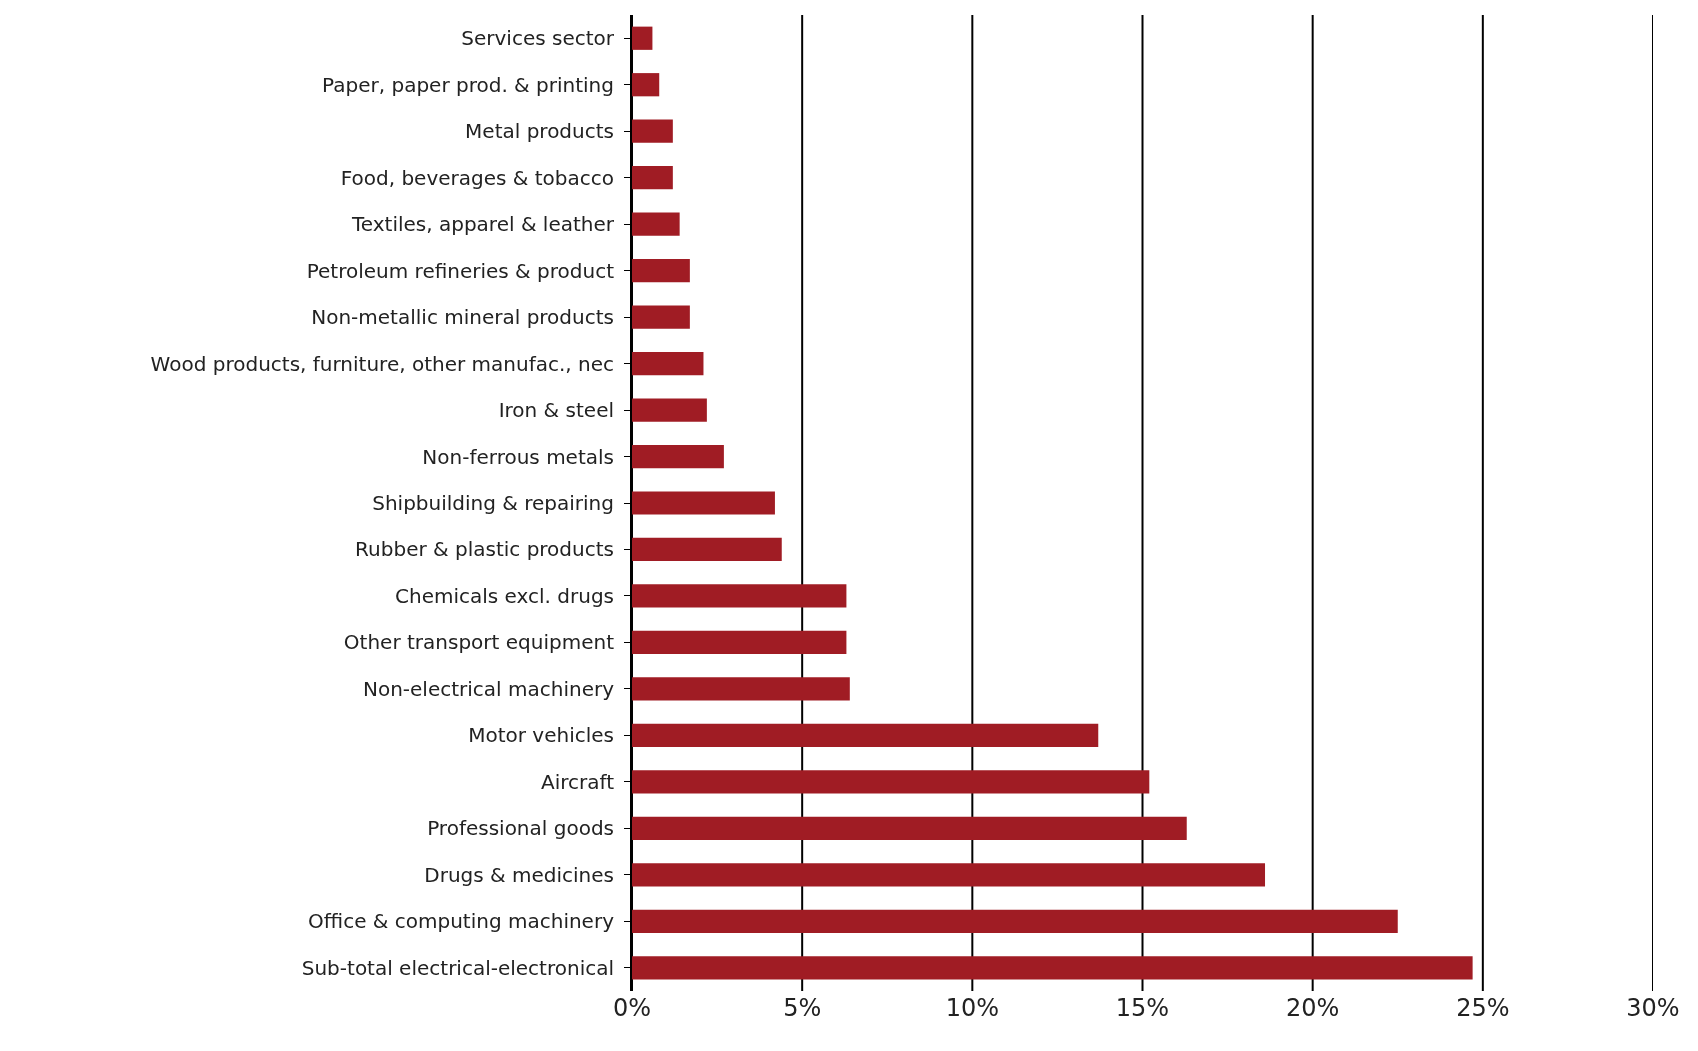 This screenshot has height=1051, width=1698. I want to click on y-tick-label: Paper, paper prod. & printing, so click(468, 84).